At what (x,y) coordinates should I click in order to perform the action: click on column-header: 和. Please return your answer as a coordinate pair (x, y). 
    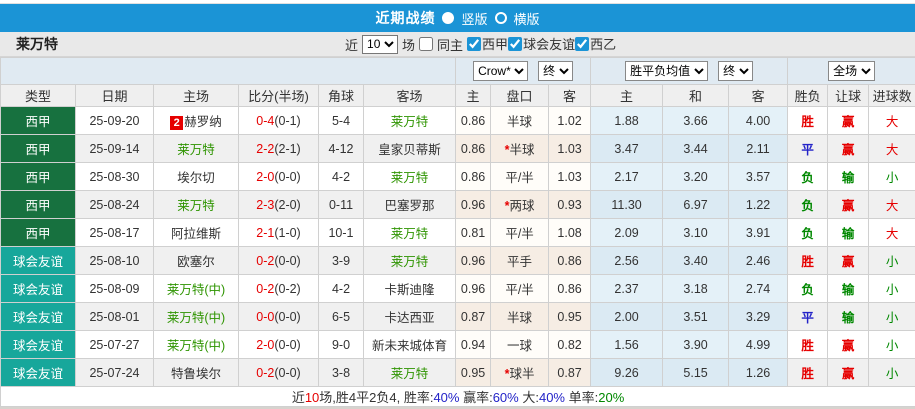
    Looking at the image, I should click on (696, 95).